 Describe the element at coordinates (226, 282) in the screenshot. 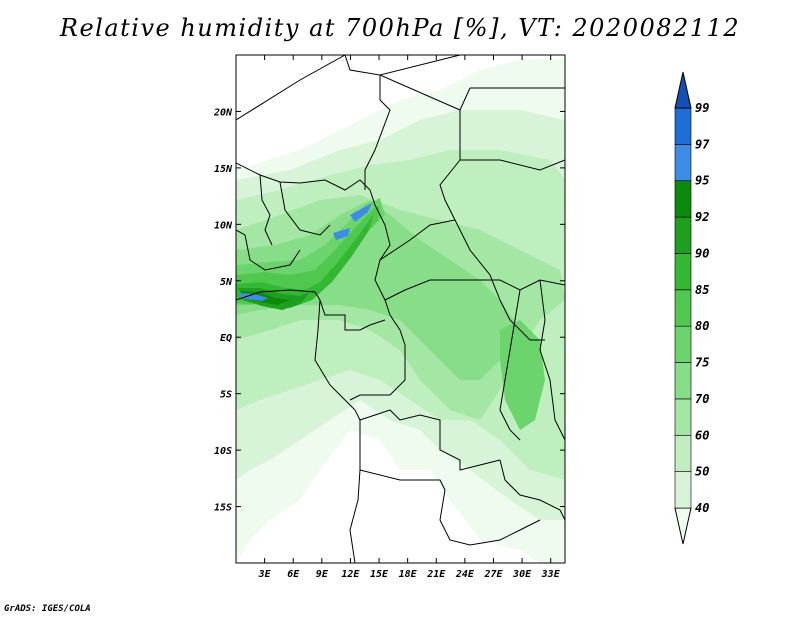

I see `lat-tick-label: 5N` at that location.